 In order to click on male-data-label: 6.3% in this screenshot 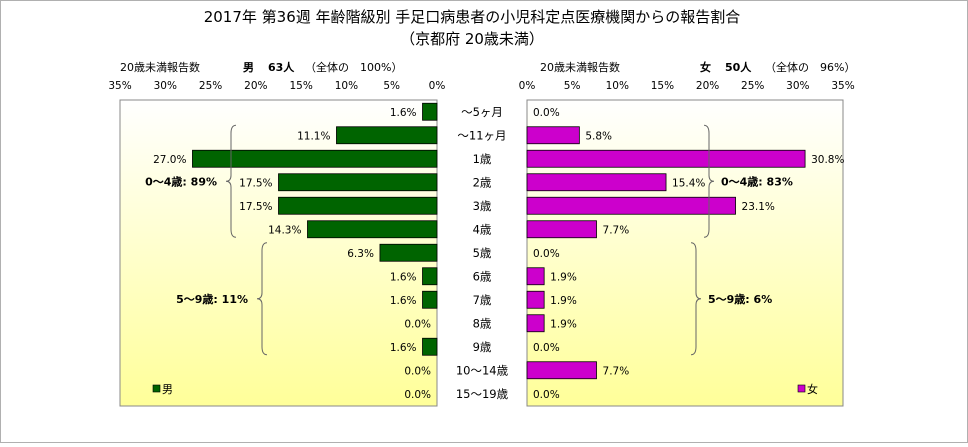, I will do `click(360, 254)`.